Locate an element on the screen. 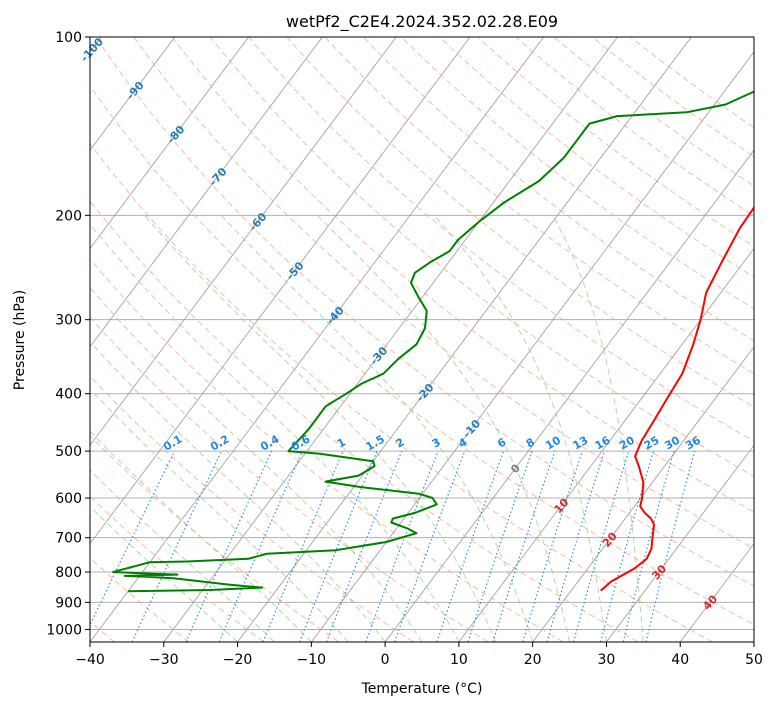 The height and width of the screenshot is (708, 775). x-tick-label: 10 is located at coordinates (459, 660).